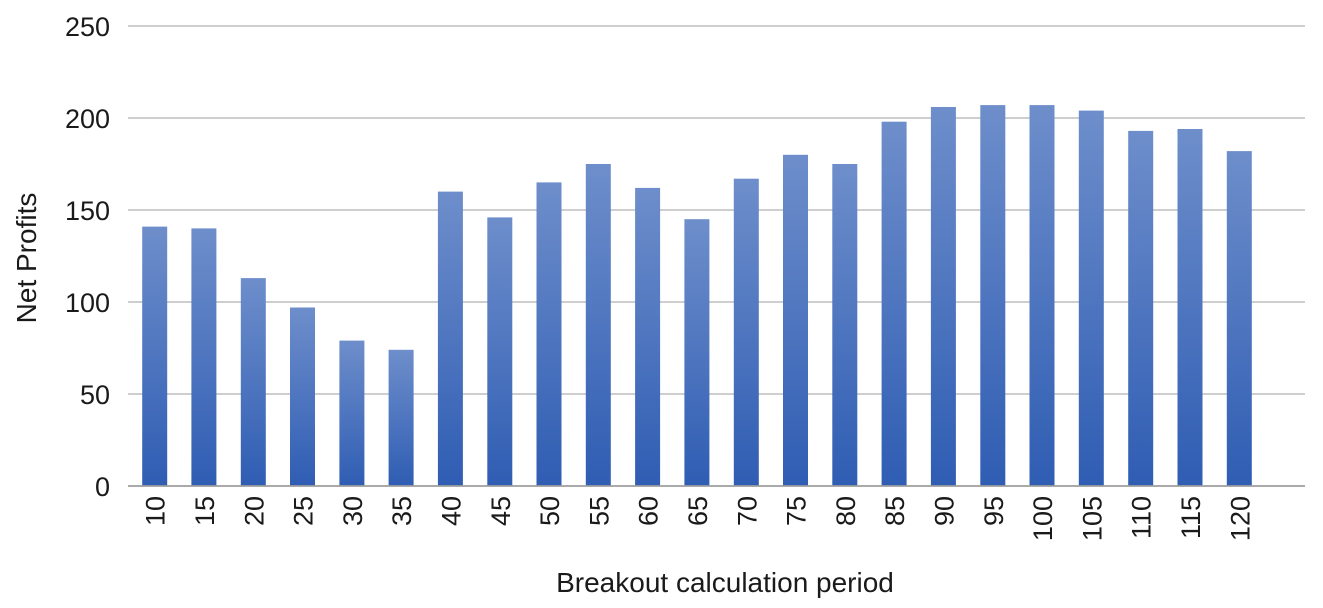  What do you see at coordinates (87, 211) in the screenshot?
I see `y-tick-label: 150` at bounding box center [87, 211].